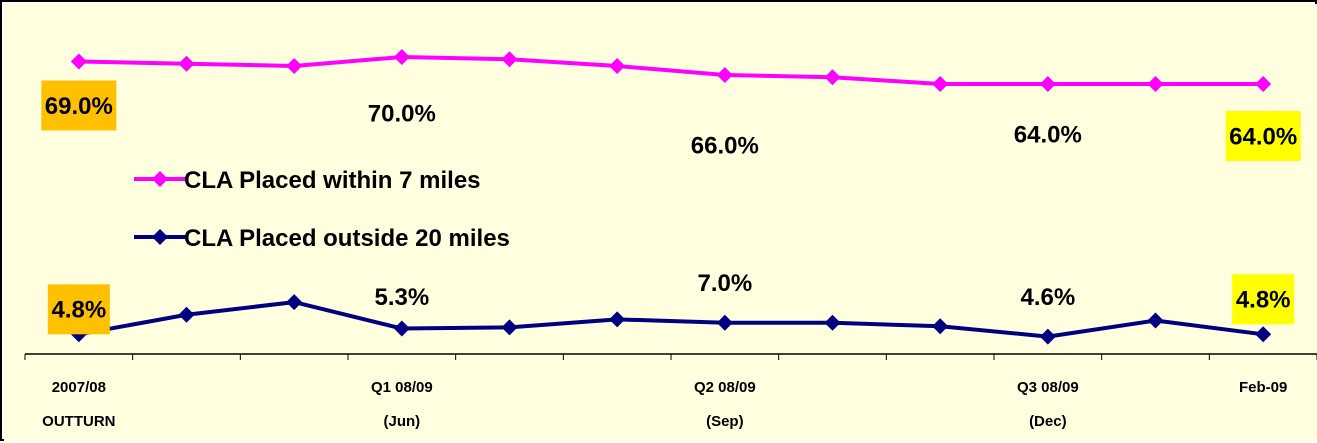  I want to click on legend-label: CLA Placed within 7 miles, so click(332, 180).